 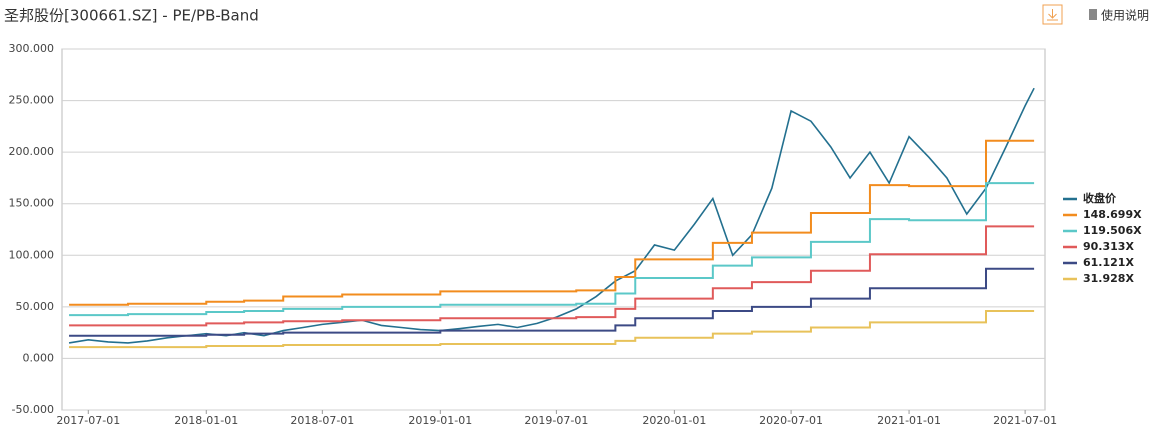 I want to click on legend-label: 119.506X, so click(x=1112, y=230).